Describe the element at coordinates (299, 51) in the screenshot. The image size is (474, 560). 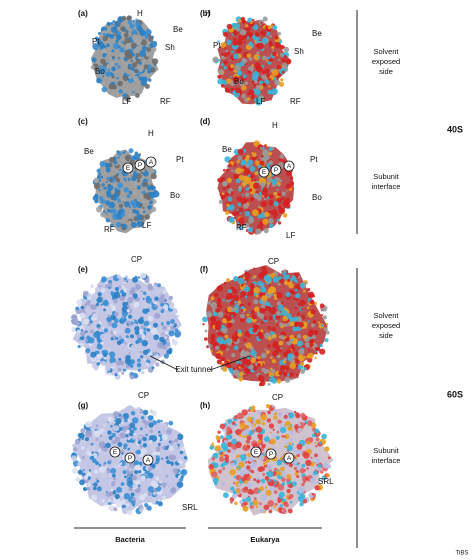
I see `region-label: Sh` at that location.